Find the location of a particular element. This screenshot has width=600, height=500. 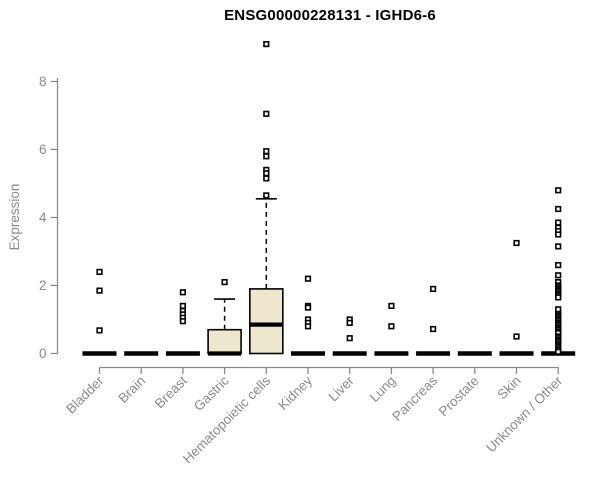

boxplot-breast is located at coordinates (182, 322).